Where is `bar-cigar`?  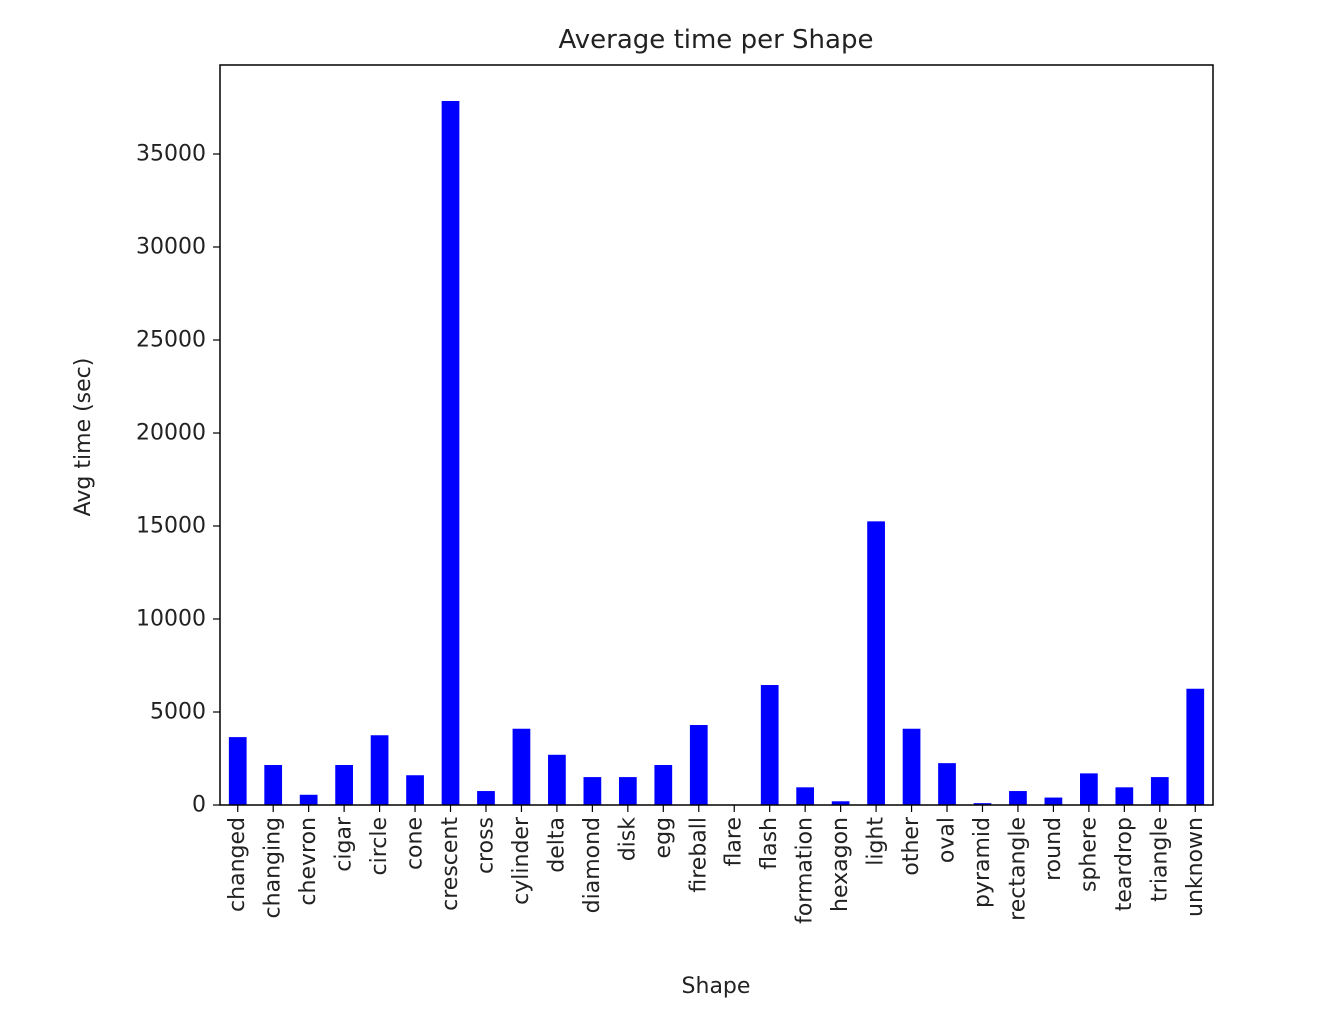 bar-cigar is located at coordinates (344, 785).